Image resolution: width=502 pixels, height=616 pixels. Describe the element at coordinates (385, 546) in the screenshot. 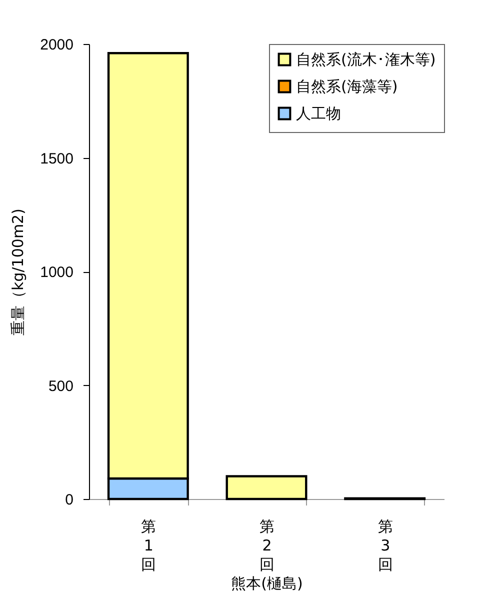

I see `x-tick-label: 第3回` at that location.